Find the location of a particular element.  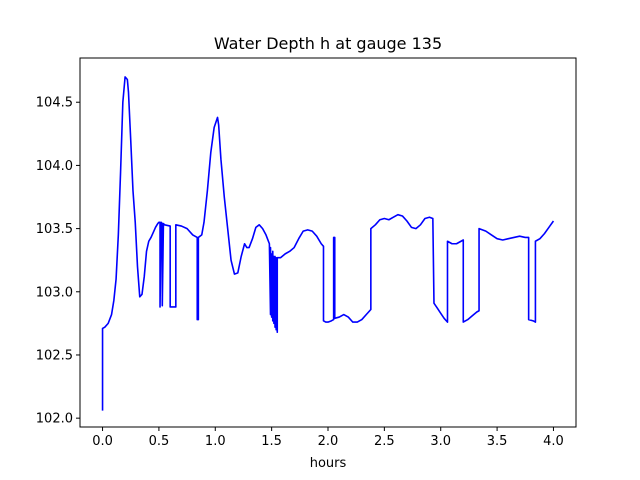

y-tick-label: 104.0 is located at coordinates (54, 166).